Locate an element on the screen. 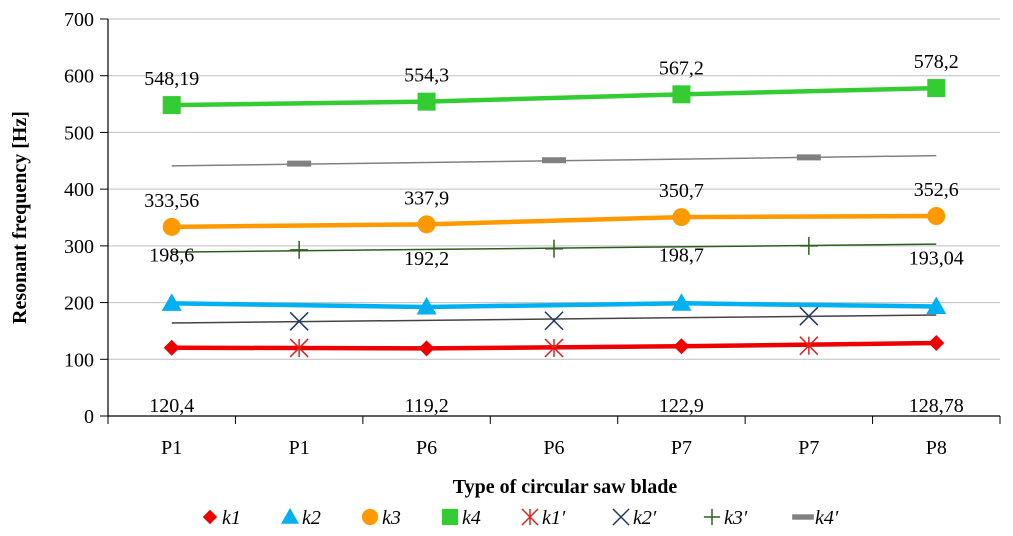 Image resolution: width=1013 pixels, height=536 pixels. x-tick-label: P8 is located at coordinates (936, 448).